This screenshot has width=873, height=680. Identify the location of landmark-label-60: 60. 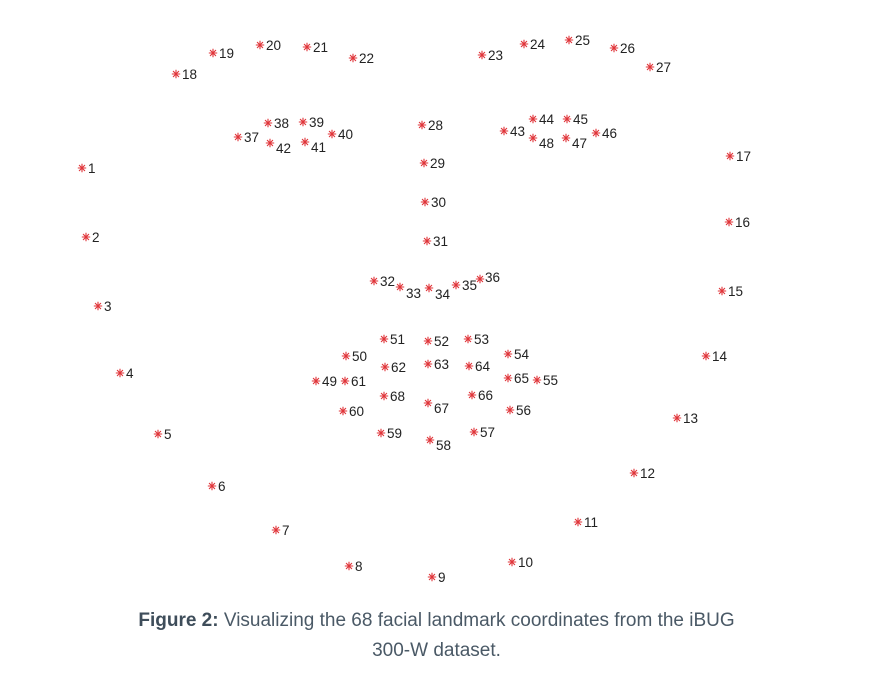
(356, 411).